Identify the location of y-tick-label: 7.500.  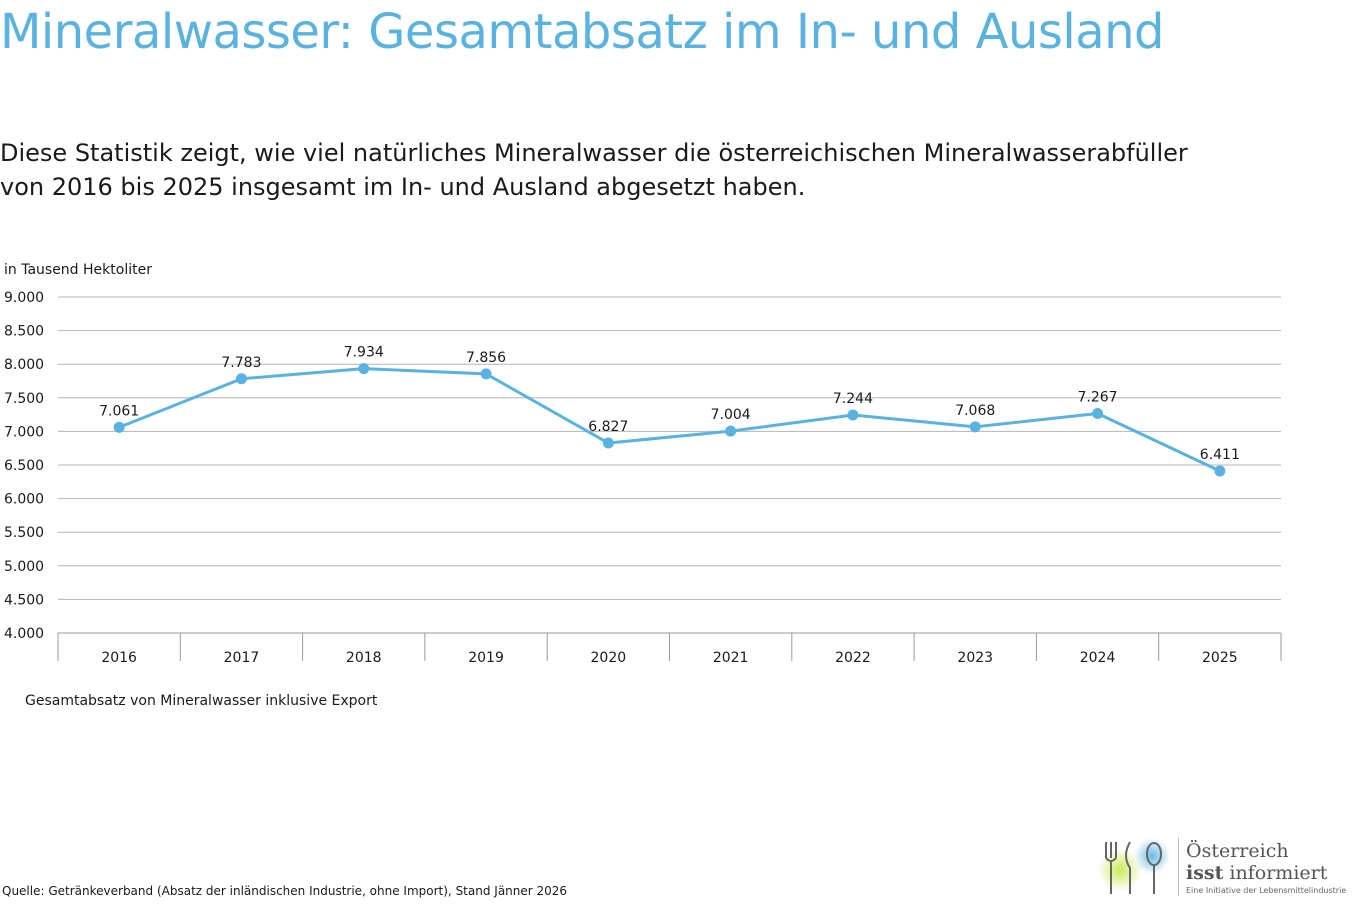
(24, 399).